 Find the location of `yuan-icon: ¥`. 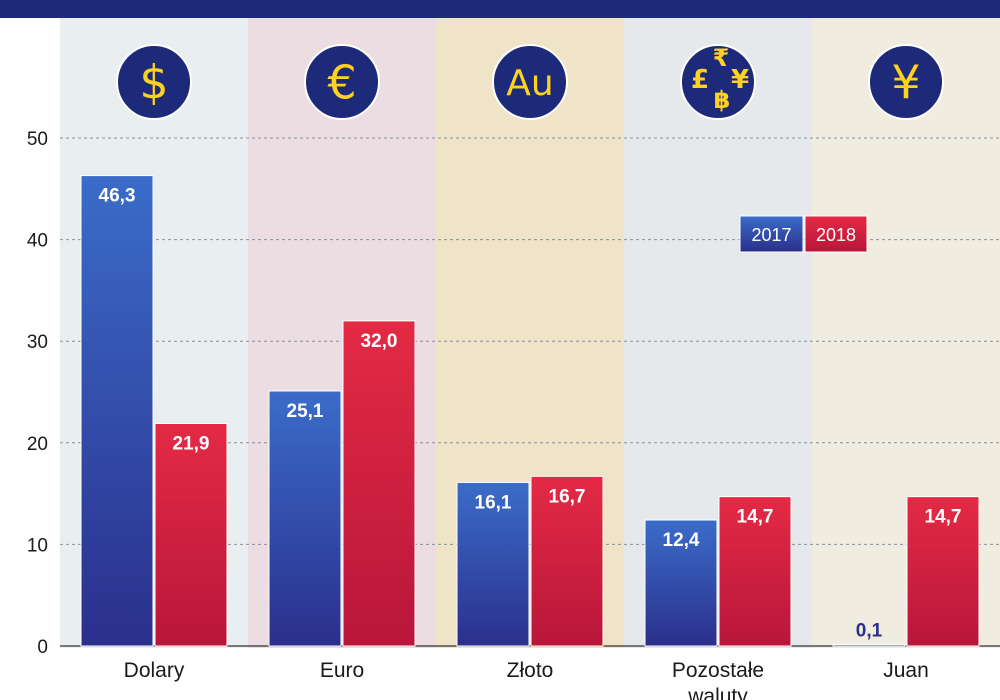

yuan-icon: ¥ is located at coordinates (906, 82).